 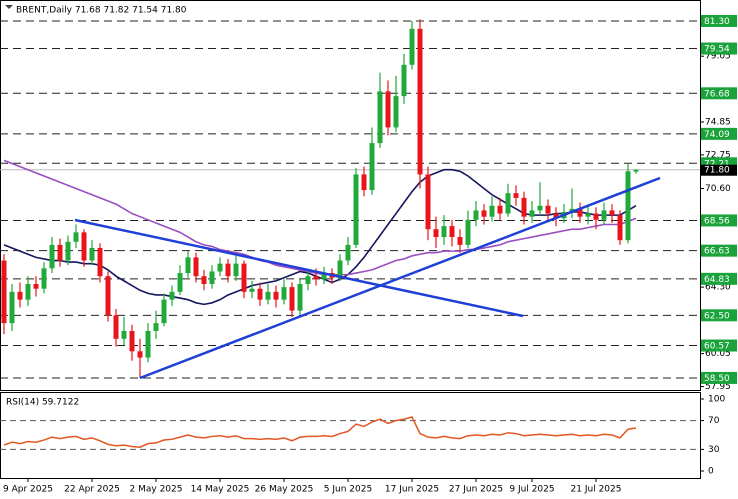 I want to click on level-label: 58.50, so click(x=717, y=379).